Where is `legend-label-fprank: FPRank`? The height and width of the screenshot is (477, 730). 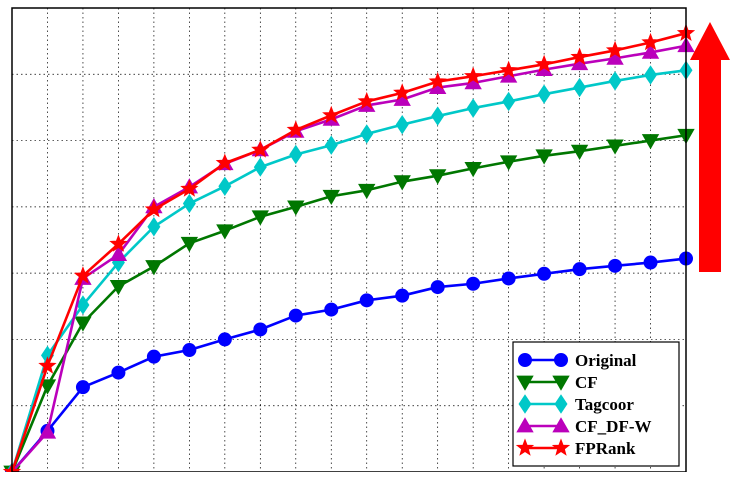 legend-label-fprank: FPRank is located at coordinates (605, 448).